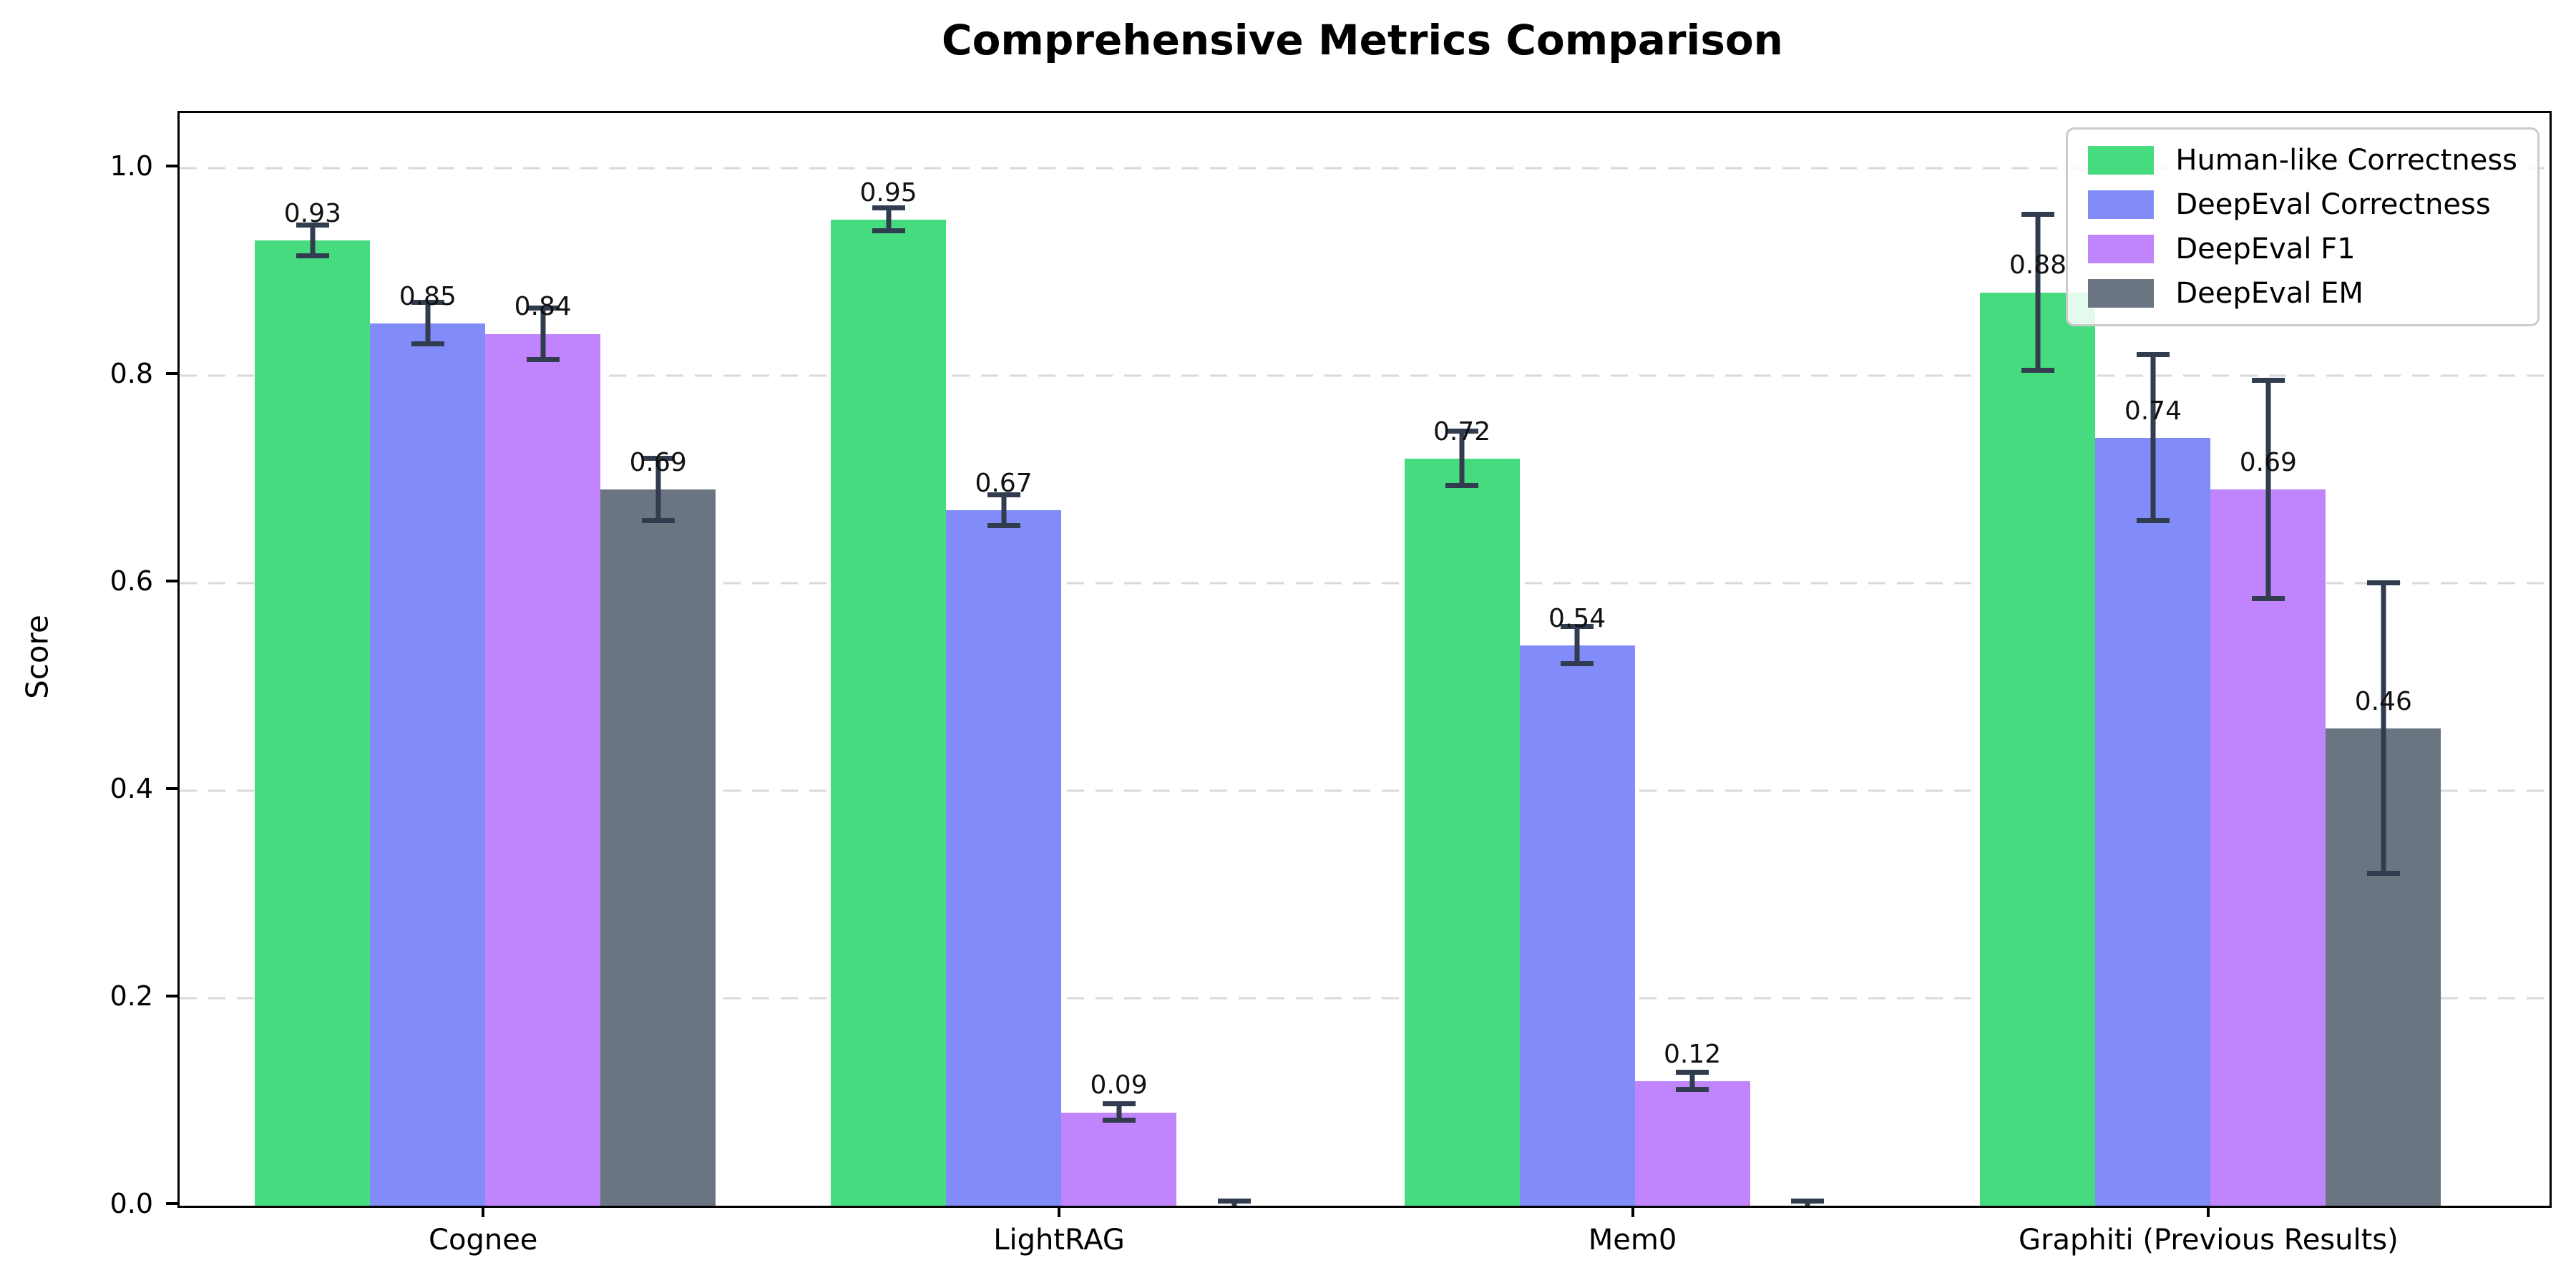 The width and height of the screenshot is (2576, 1288). What do you see at coordinates (1362, 40) in the screenshot?
I see `chart-title: Comprehensive Metrics Comparison` at bounding box center [1362, 40].